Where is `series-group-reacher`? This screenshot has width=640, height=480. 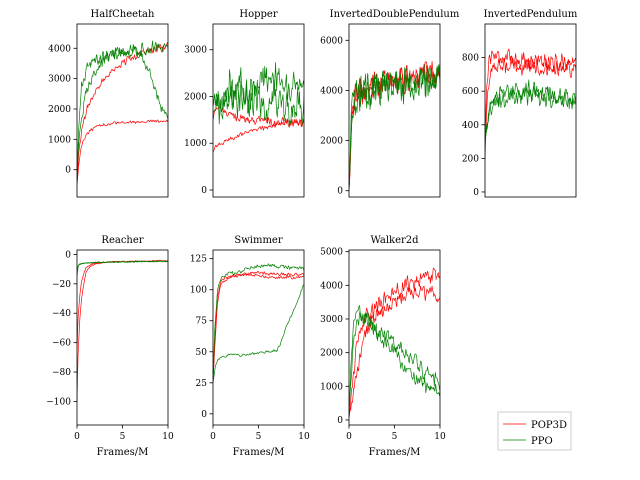
series-group-reacher is located at coordinates (122, 330).